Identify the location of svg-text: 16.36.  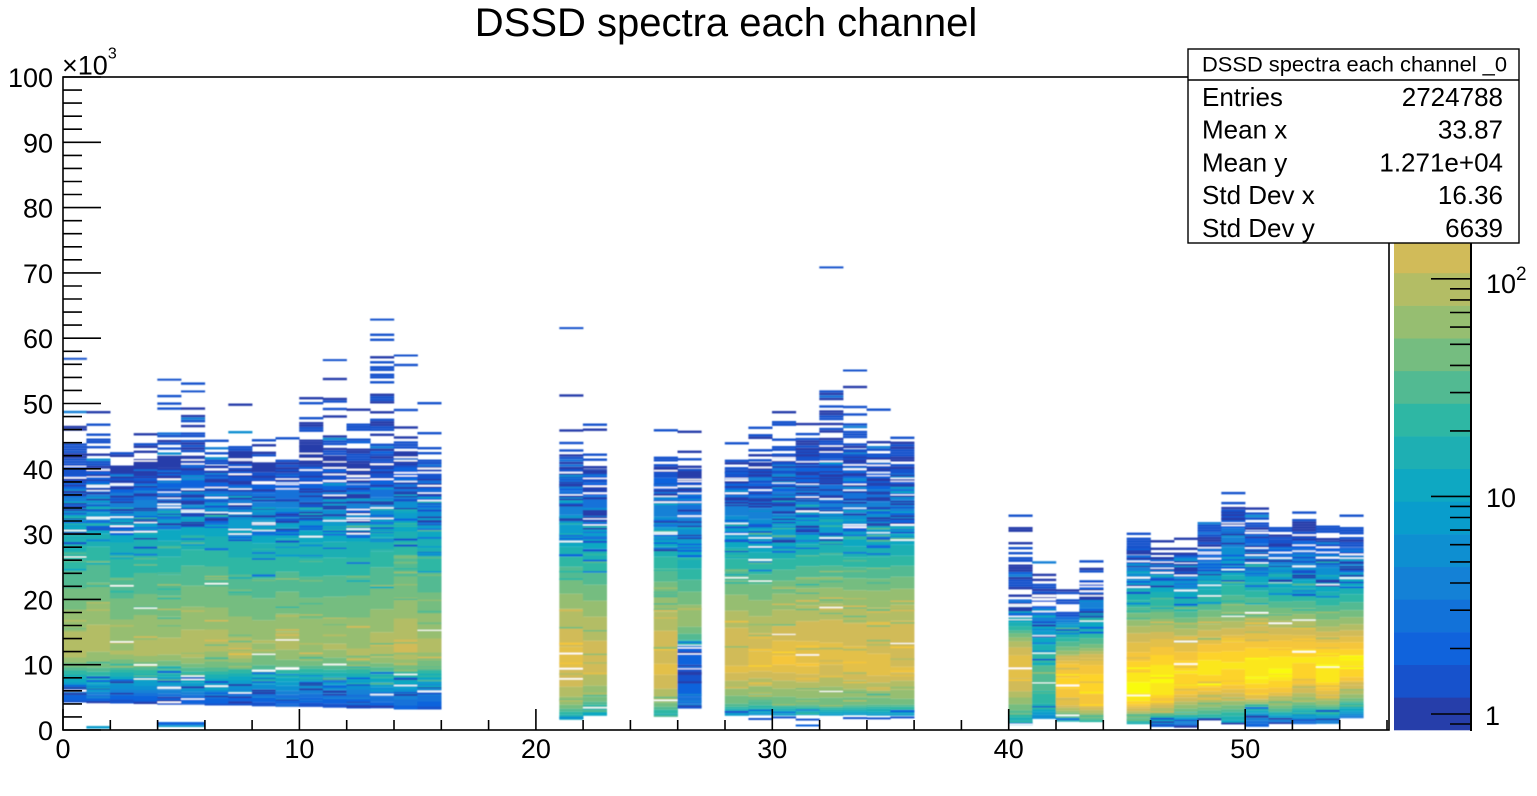
(1470, 195).